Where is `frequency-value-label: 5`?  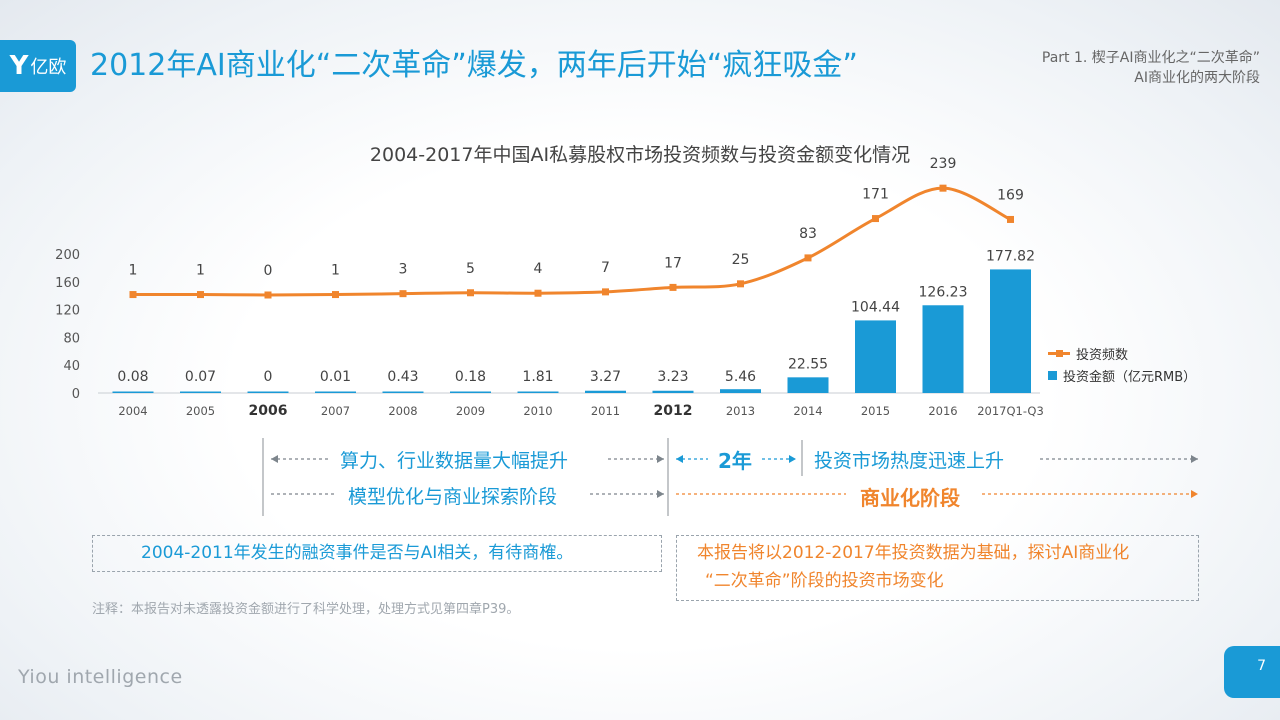 frequency-value-label: 5 is located at coordinates (470, 269).